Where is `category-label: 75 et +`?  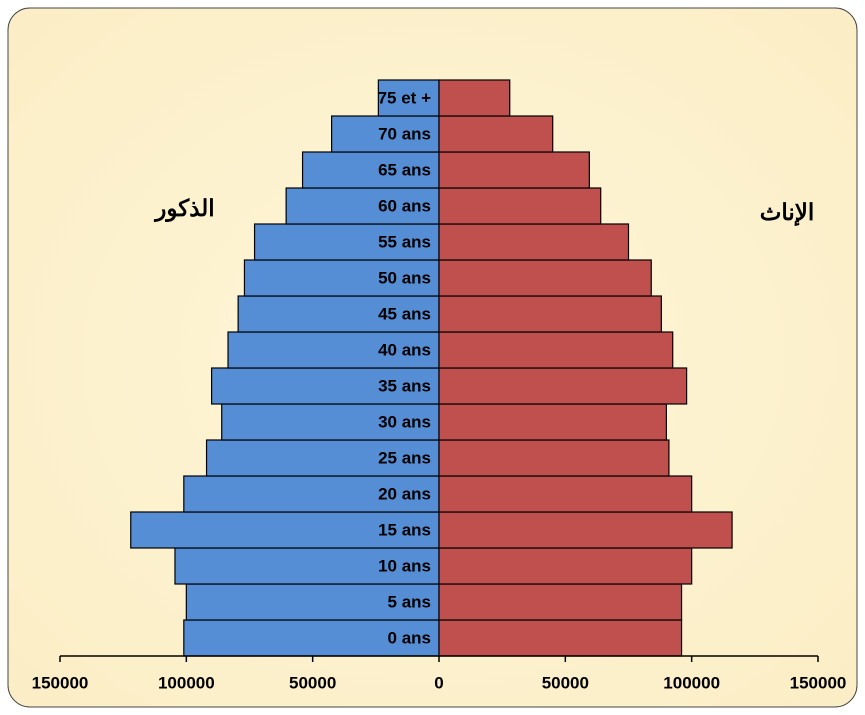 category-label: 75 et + is located at coordinates (404, 97).